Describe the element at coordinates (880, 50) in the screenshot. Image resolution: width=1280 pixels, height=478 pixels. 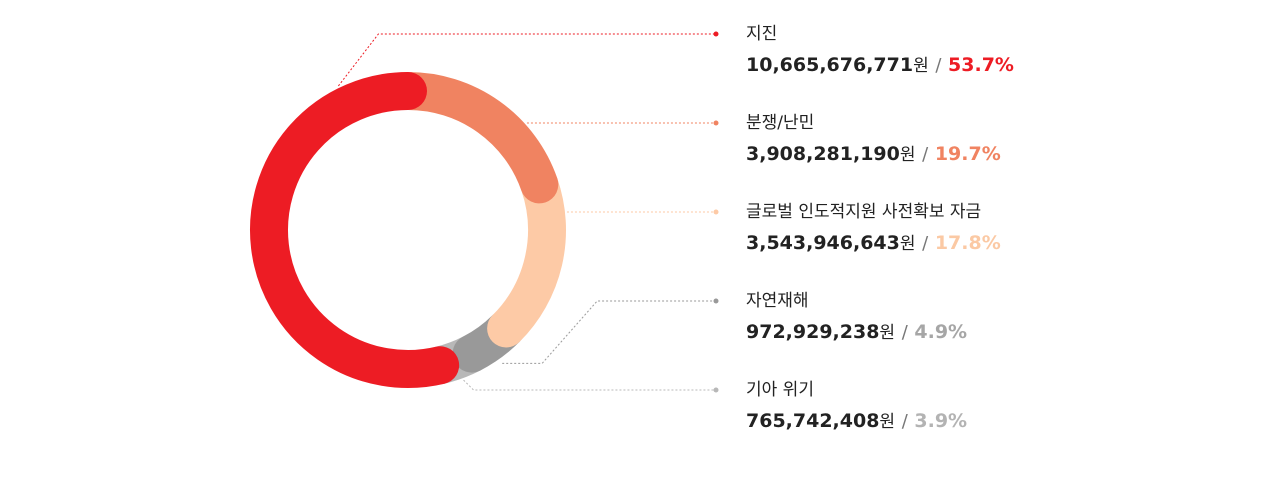
I see `legend-entry-earthquake: 지진 10,665,676,771원 / 53.7%` at that location.